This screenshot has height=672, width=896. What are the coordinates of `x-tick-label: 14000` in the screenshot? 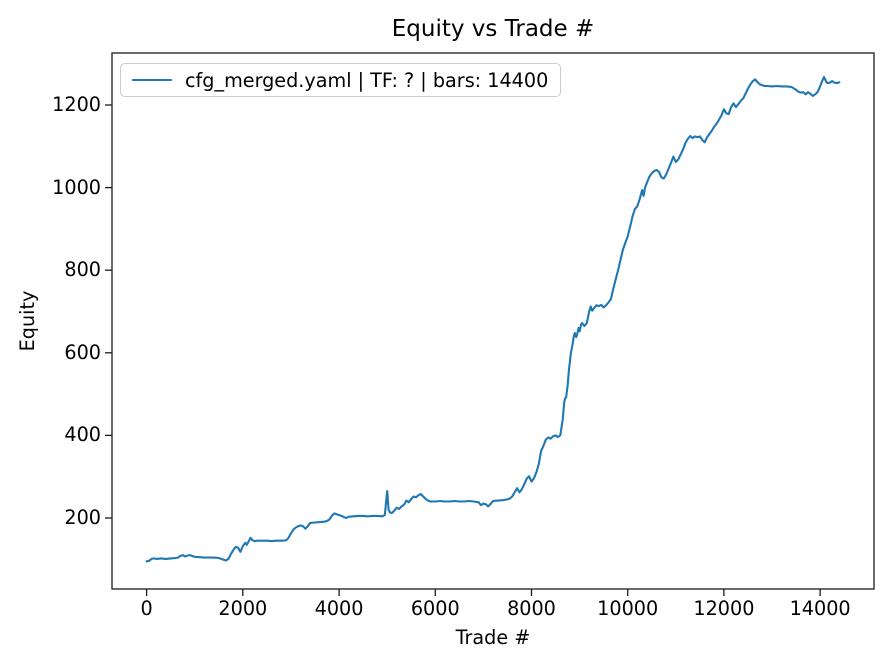 It's located at (820, 608).